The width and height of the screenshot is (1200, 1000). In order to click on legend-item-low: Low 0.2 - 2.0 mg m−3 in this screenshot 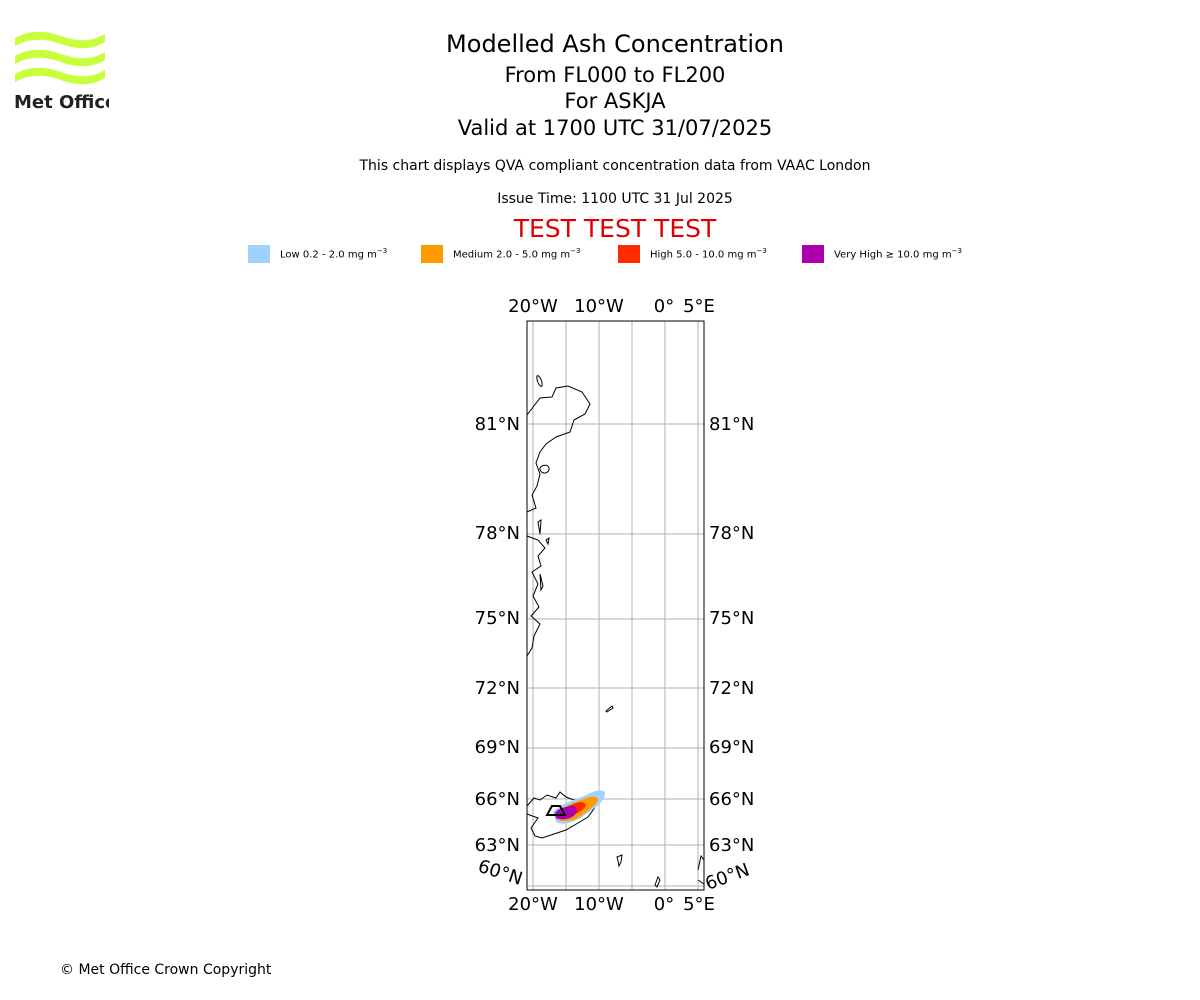, I will do `click(317, 254)`.